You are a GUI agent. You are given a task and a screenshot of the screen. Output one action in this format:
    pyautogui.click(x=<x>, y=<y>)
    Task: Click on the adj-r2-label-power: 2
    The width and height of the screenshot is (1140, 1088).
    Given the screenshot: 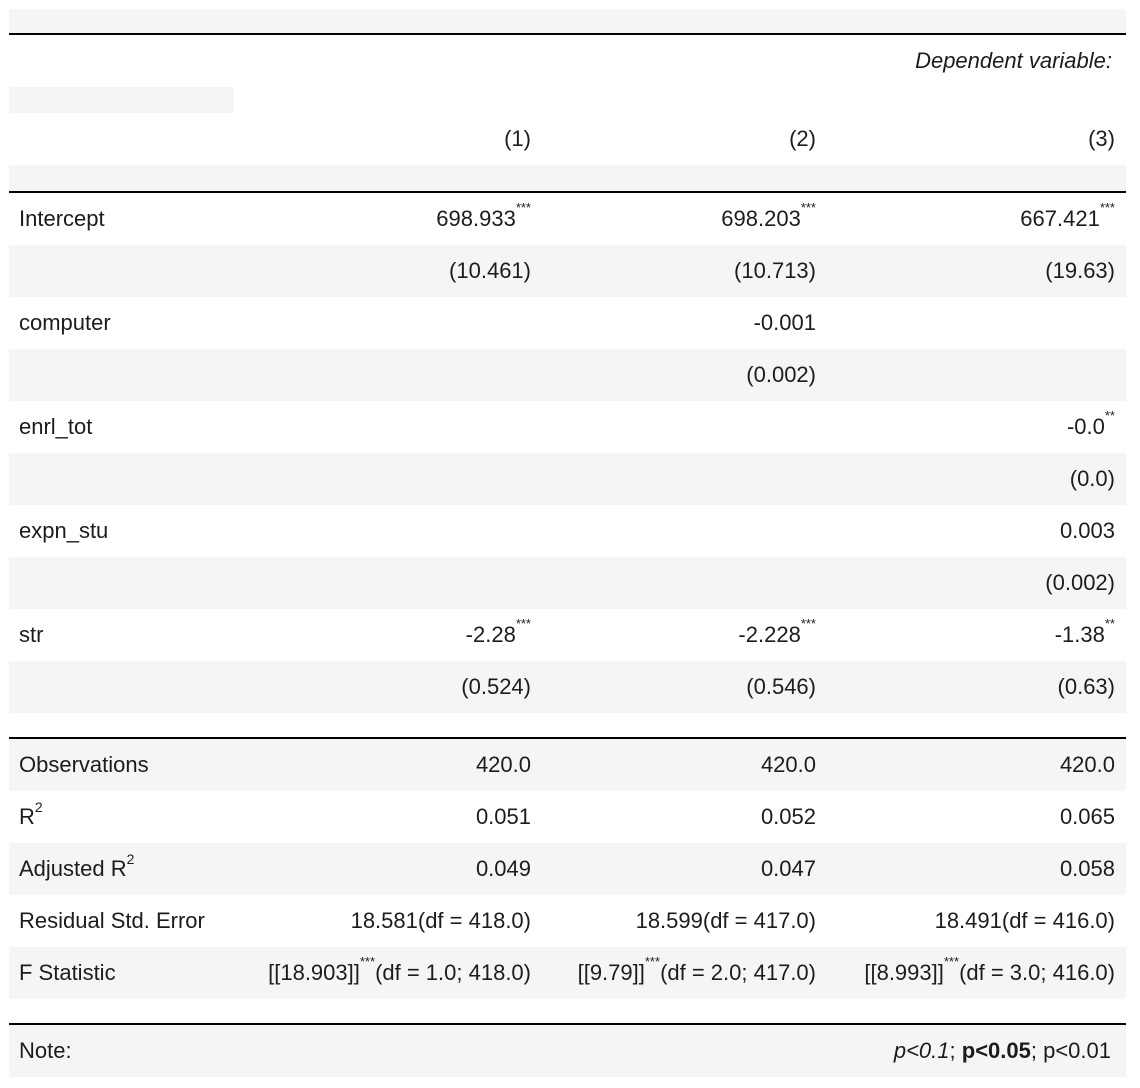 What is the action you would take?
    pyautogui.click(x=130, y=859)
    